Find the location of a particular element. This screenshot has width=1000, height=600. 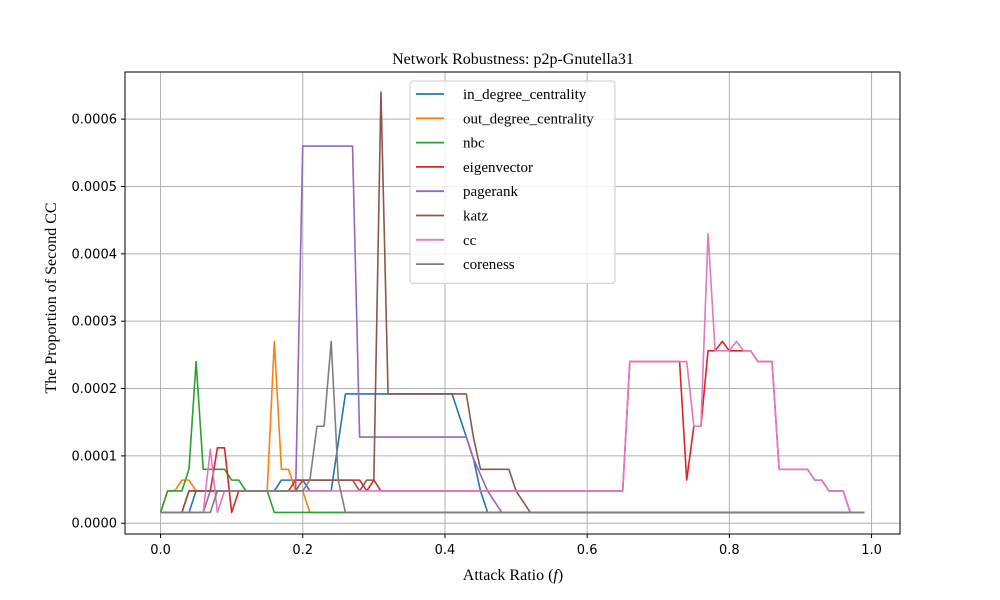

legend-entry: coreness is located at coordinates (489, 265).